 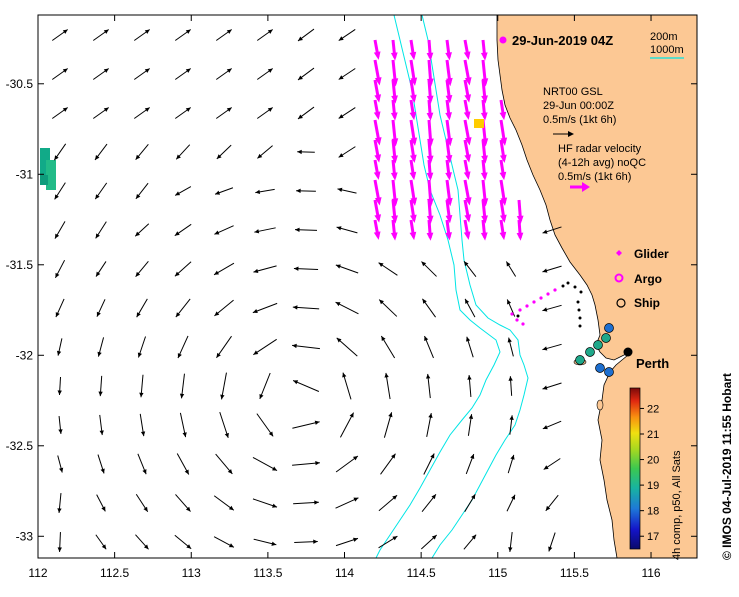 I want to click on city-label-perth: Perth, so click(x=652, y=363).